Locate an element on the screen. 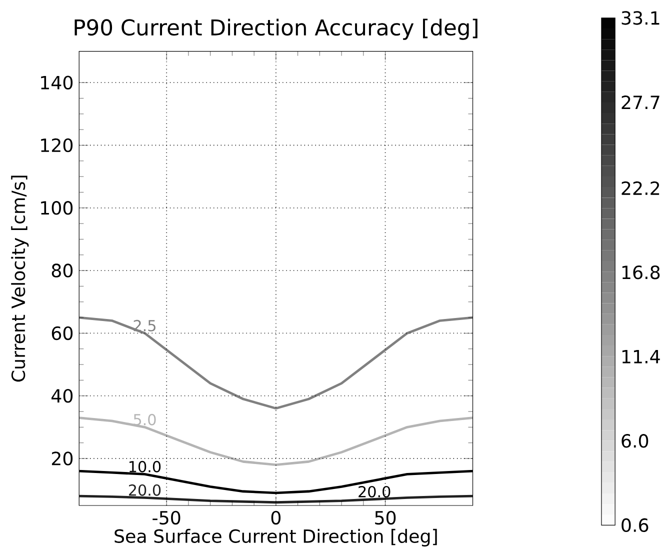  color-bar-label: 6.0 is located at coordinates (635, 441).